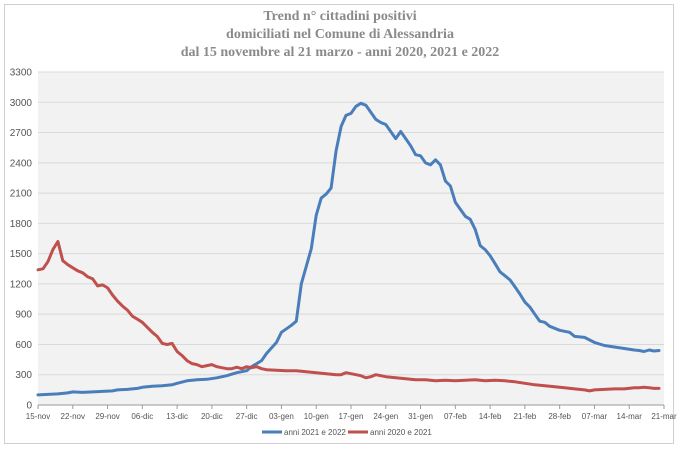 Image resolution: width=680 pixels, height=450 pixels. I want to click on y-tick-label: 900, so click(23, 315).